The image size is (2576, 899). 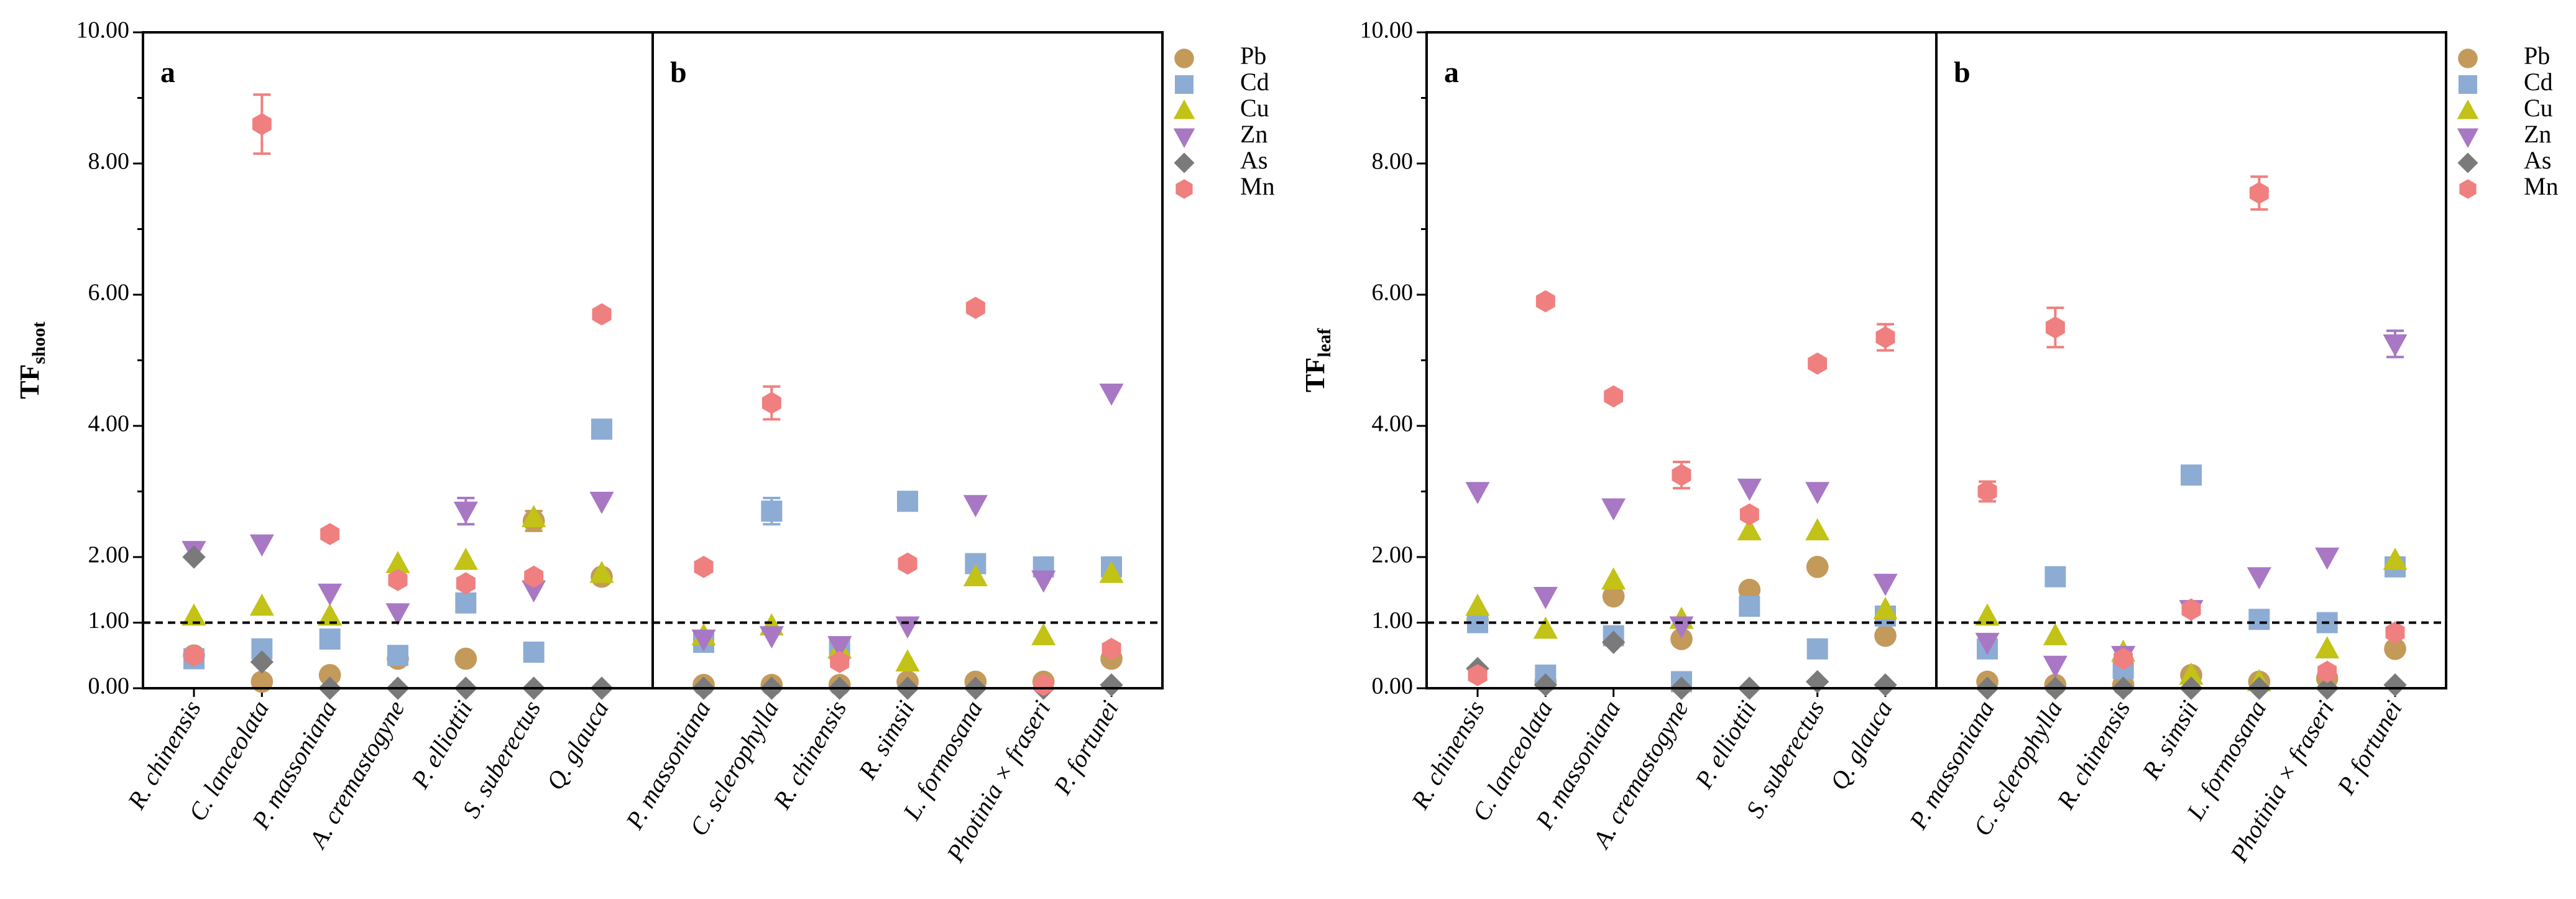 I want to click on legend-marker-cu, so click(x=2468, y=109).